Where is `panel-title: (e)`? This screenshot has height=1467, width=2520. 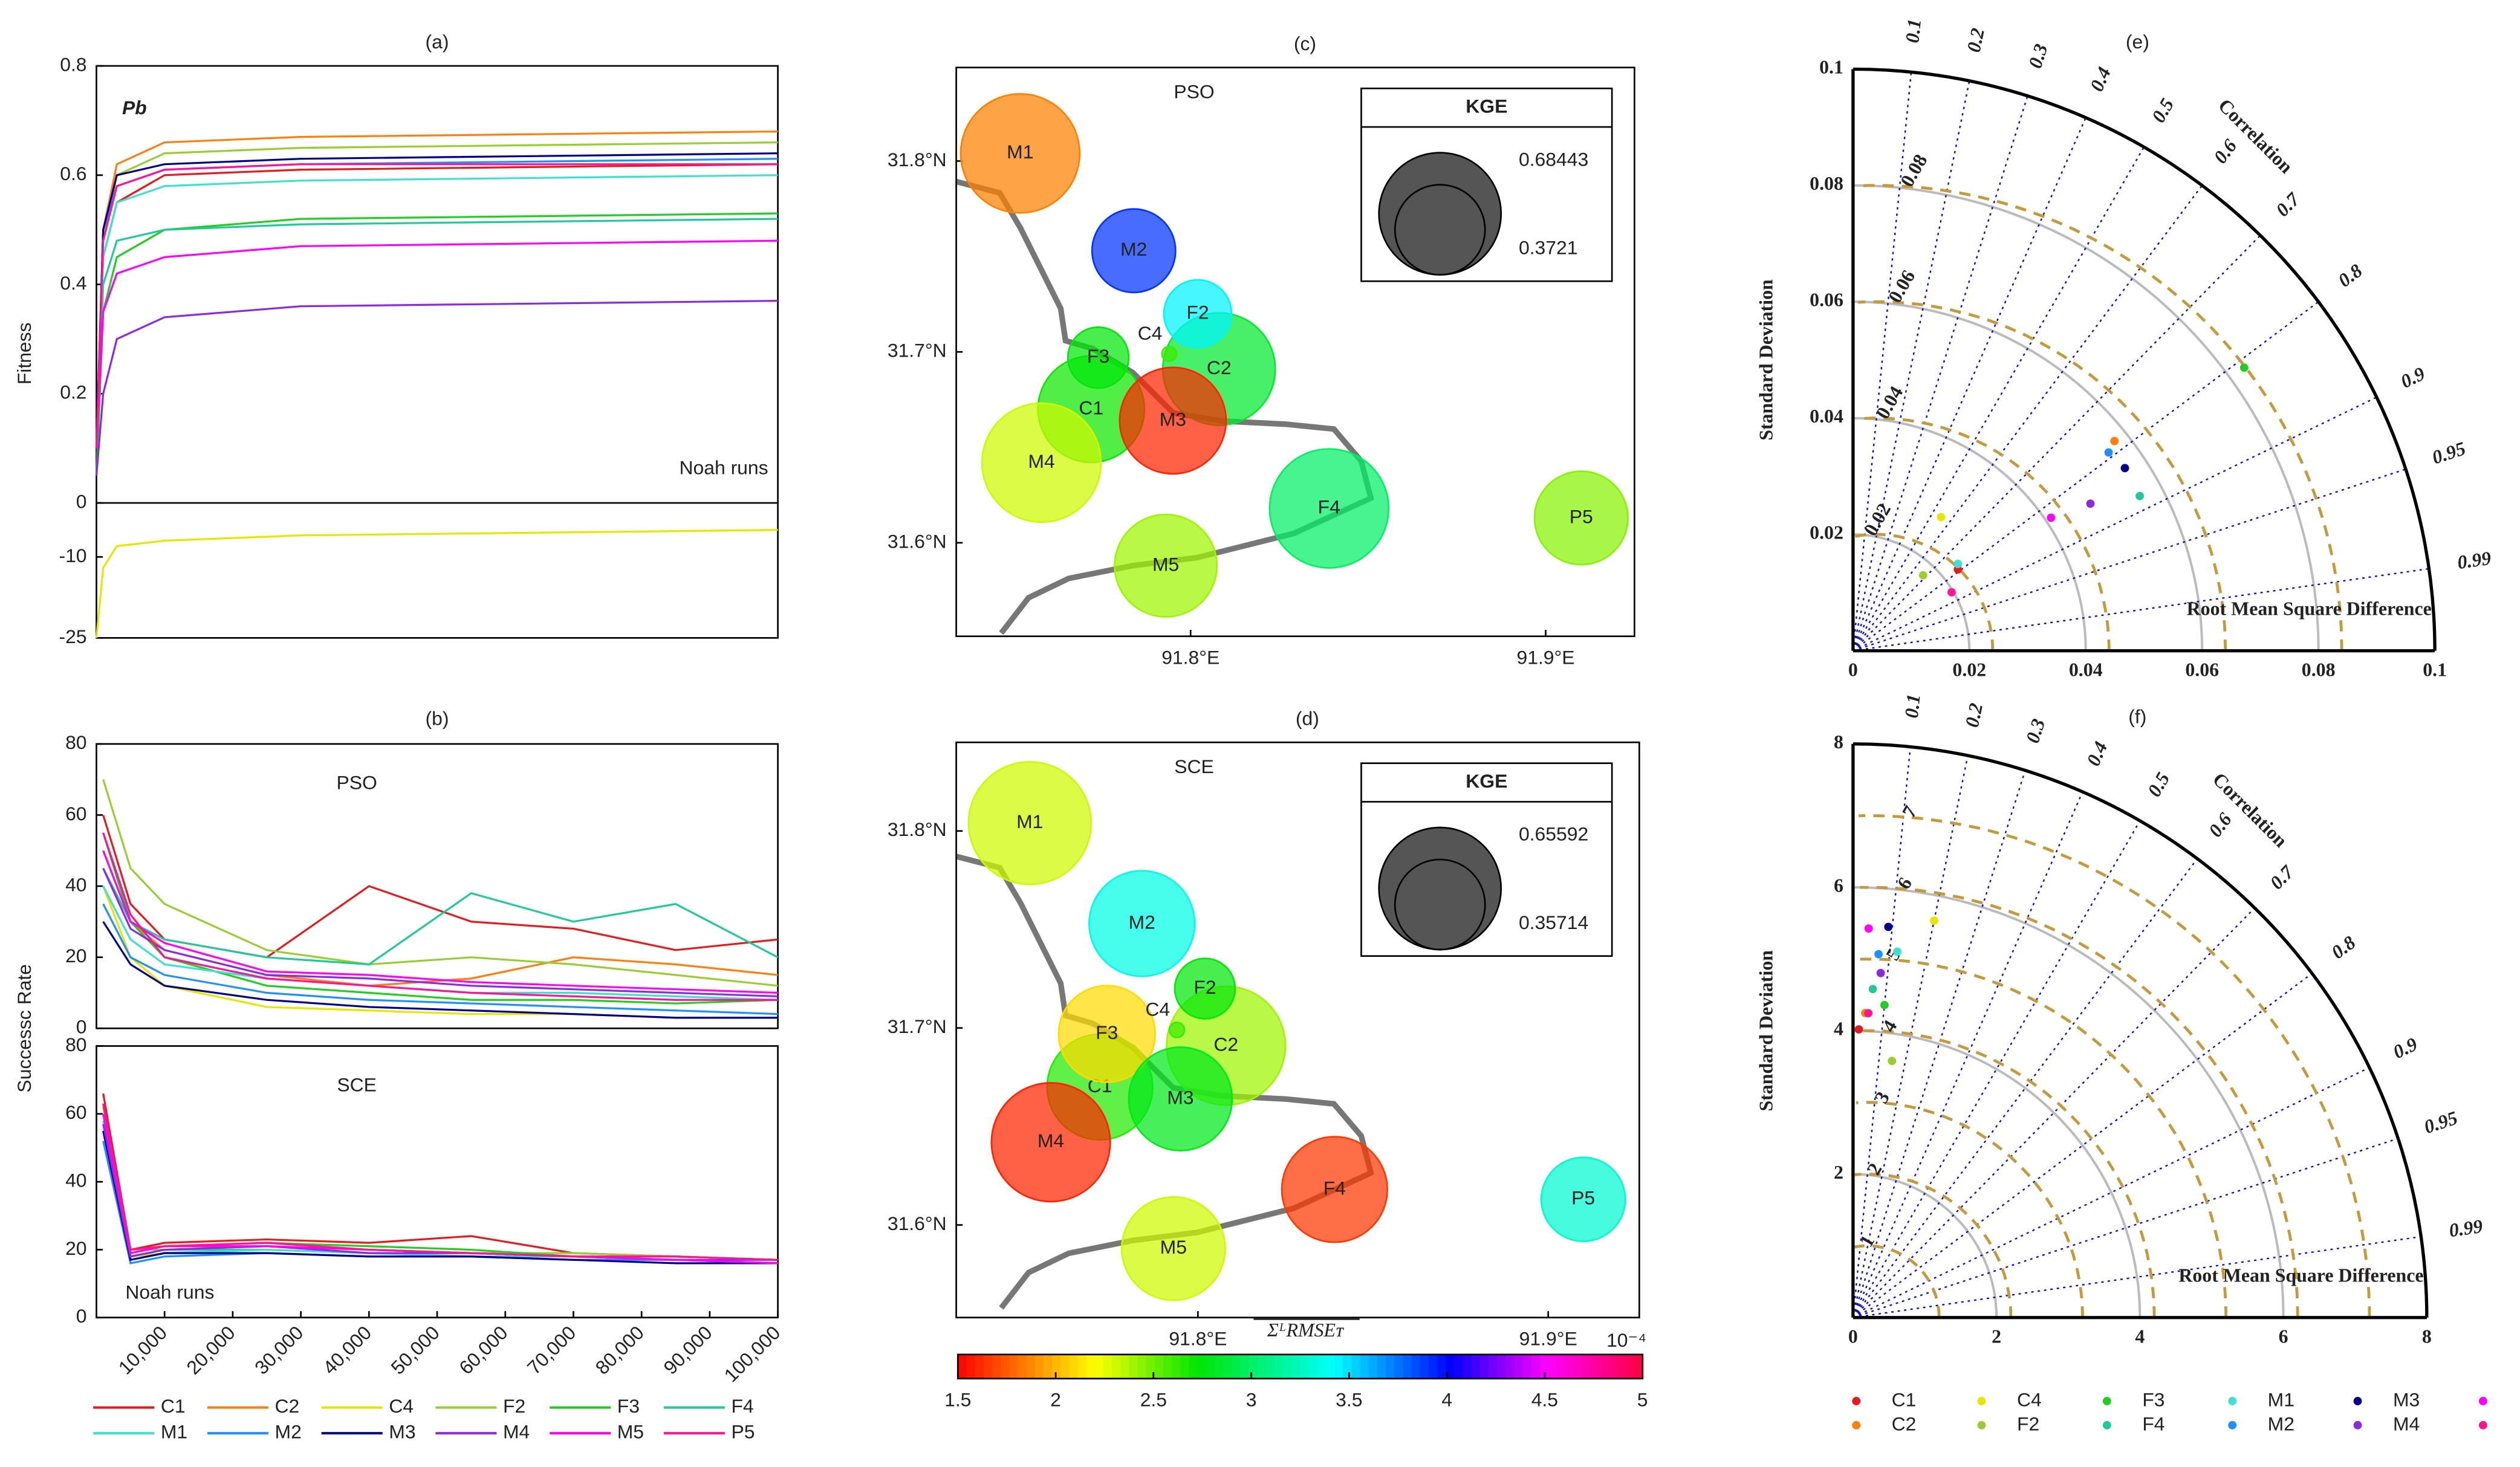 panel-title: (e) is located at coordinates (2137, 42).